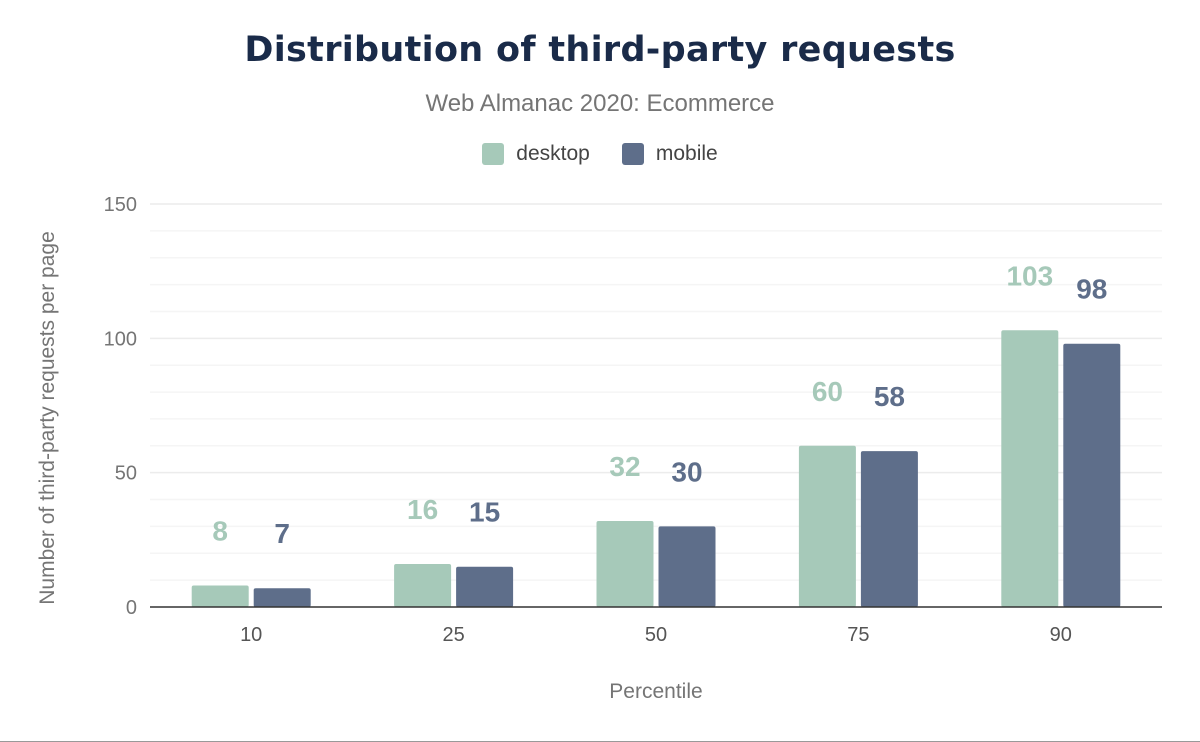  Describe the element at coordinates (251, 635) in the screenshot. I see `x-tick-label: 10` at that location.